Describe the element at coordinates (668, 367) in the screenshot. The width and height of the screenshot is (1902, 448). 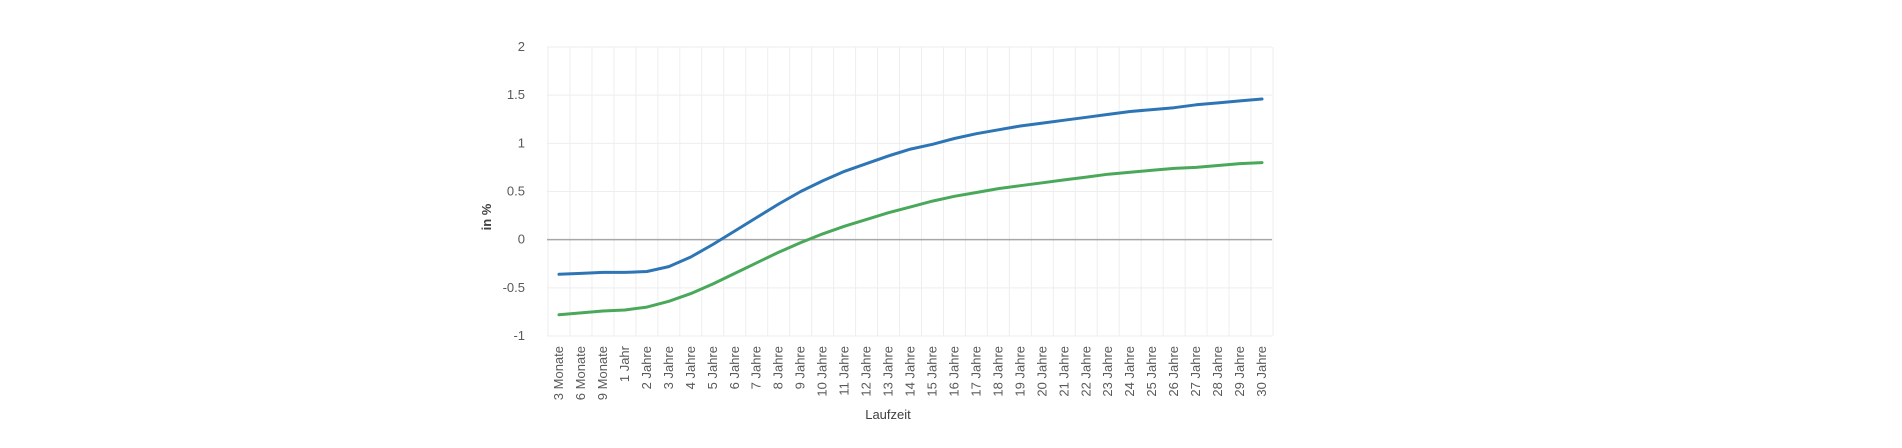
I see `x-tick-label: 3 Jahre` at that location.